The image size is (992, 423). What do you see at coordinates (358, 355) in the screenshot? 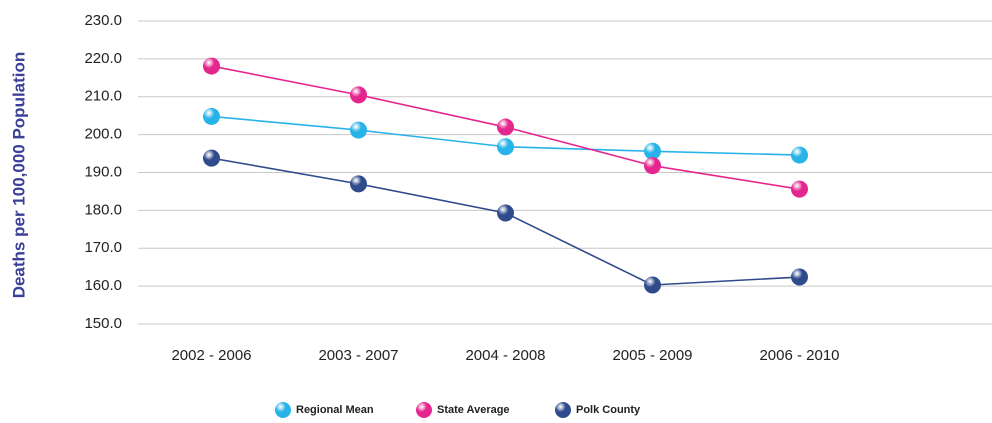
I see `x-tick-label: 2003 - 2007` at bounding box center [358, 355].